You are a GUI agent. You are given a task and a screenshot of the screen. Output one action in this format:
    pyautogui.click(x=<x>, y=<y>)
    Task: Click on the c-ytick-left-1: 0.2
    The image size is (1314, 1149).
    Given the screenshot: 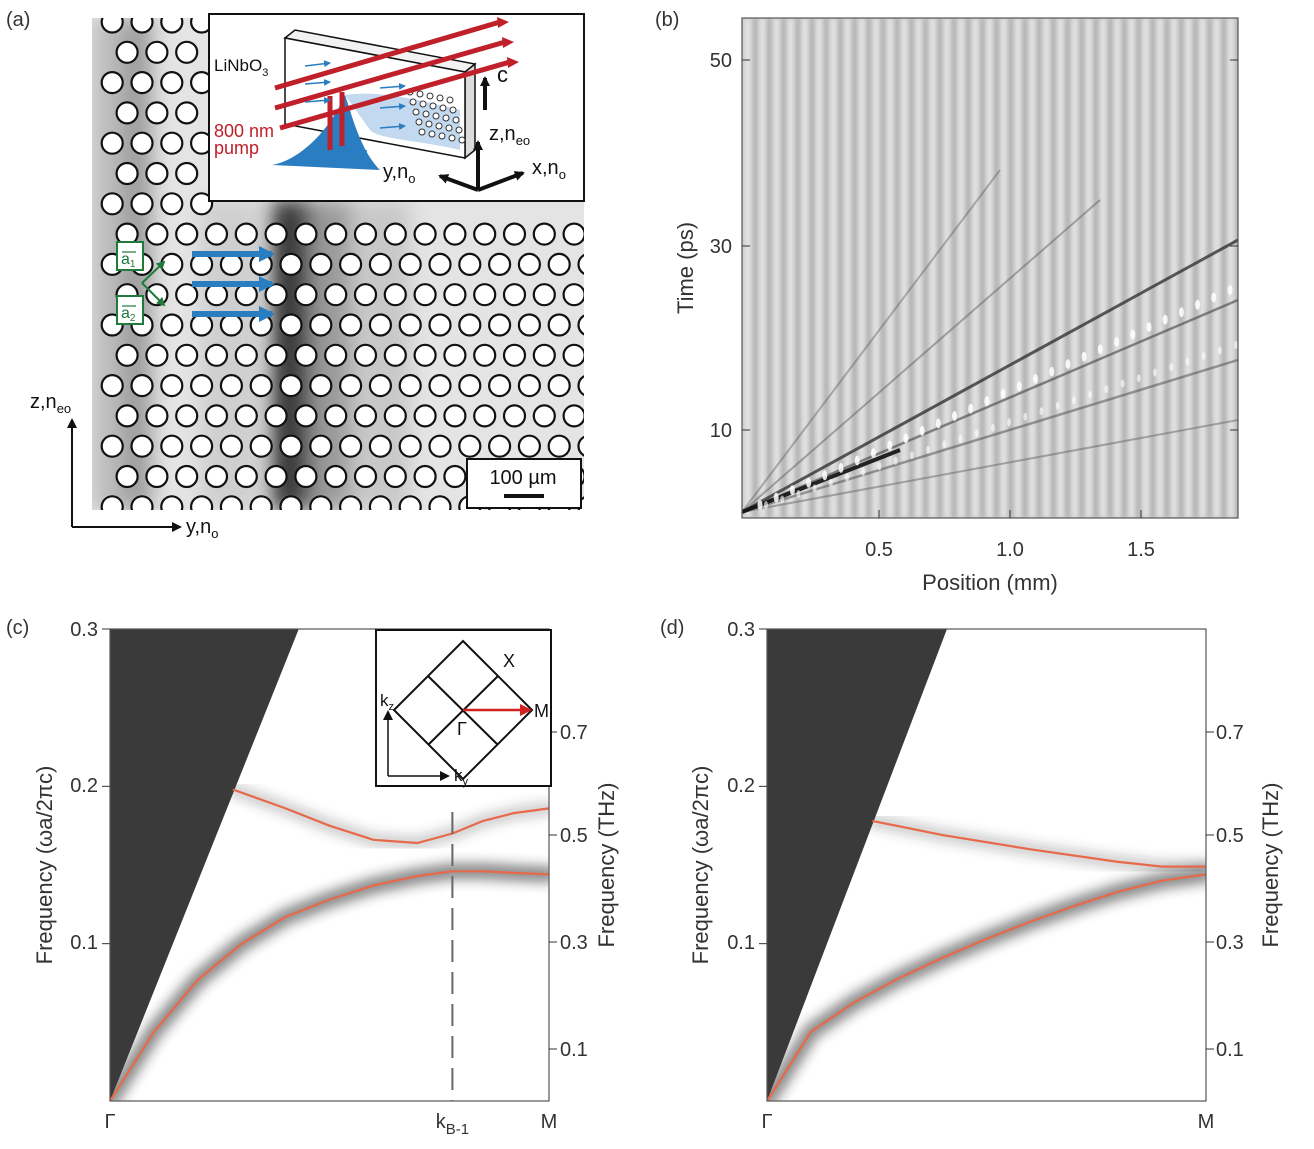 What is the action you would take?
    pyautogui.click(x=84, y=786)
    